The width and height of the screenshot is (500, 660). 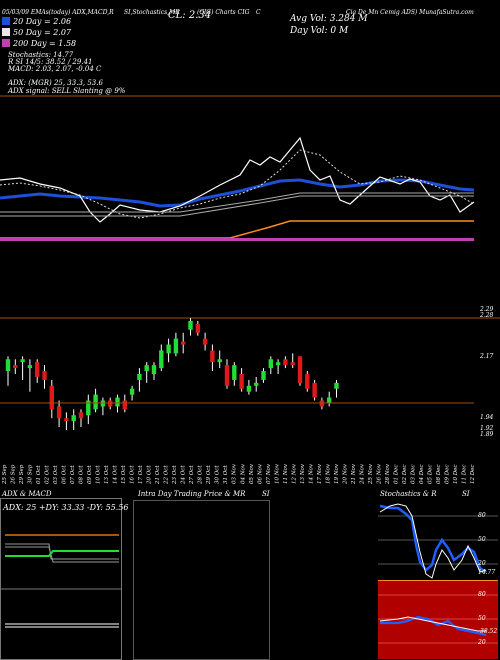 What do you see at coordinates (482, 539) in the screenshot?
I see `stoch-axis-50: 50` at bounding box center [482, 539].